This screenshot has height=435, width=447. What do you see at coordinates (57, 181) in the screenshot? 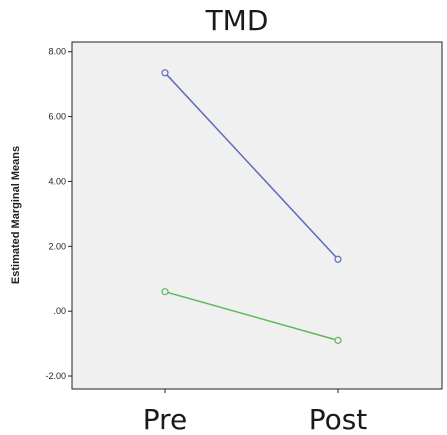
I see `y-tick-label: 4.00` at bounding box center [57, 181].